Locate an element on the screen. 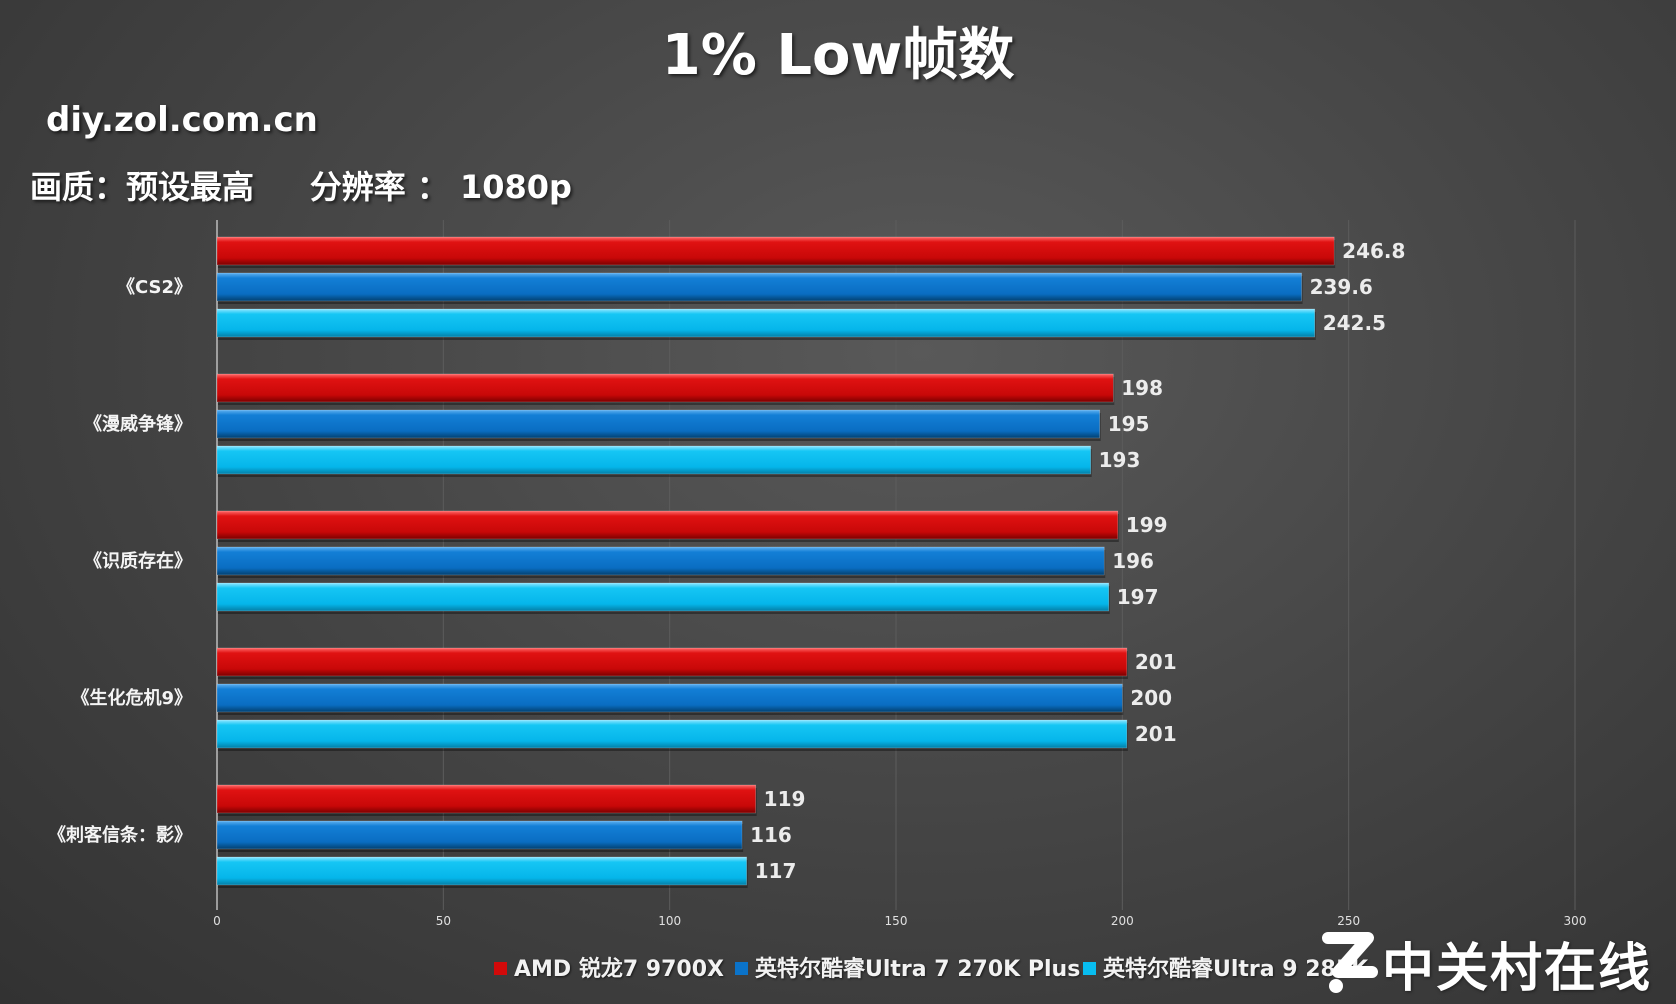 This screenshot has height=1004, width=1676. data-label: 242.5 is located at coordinates (1354, 323).